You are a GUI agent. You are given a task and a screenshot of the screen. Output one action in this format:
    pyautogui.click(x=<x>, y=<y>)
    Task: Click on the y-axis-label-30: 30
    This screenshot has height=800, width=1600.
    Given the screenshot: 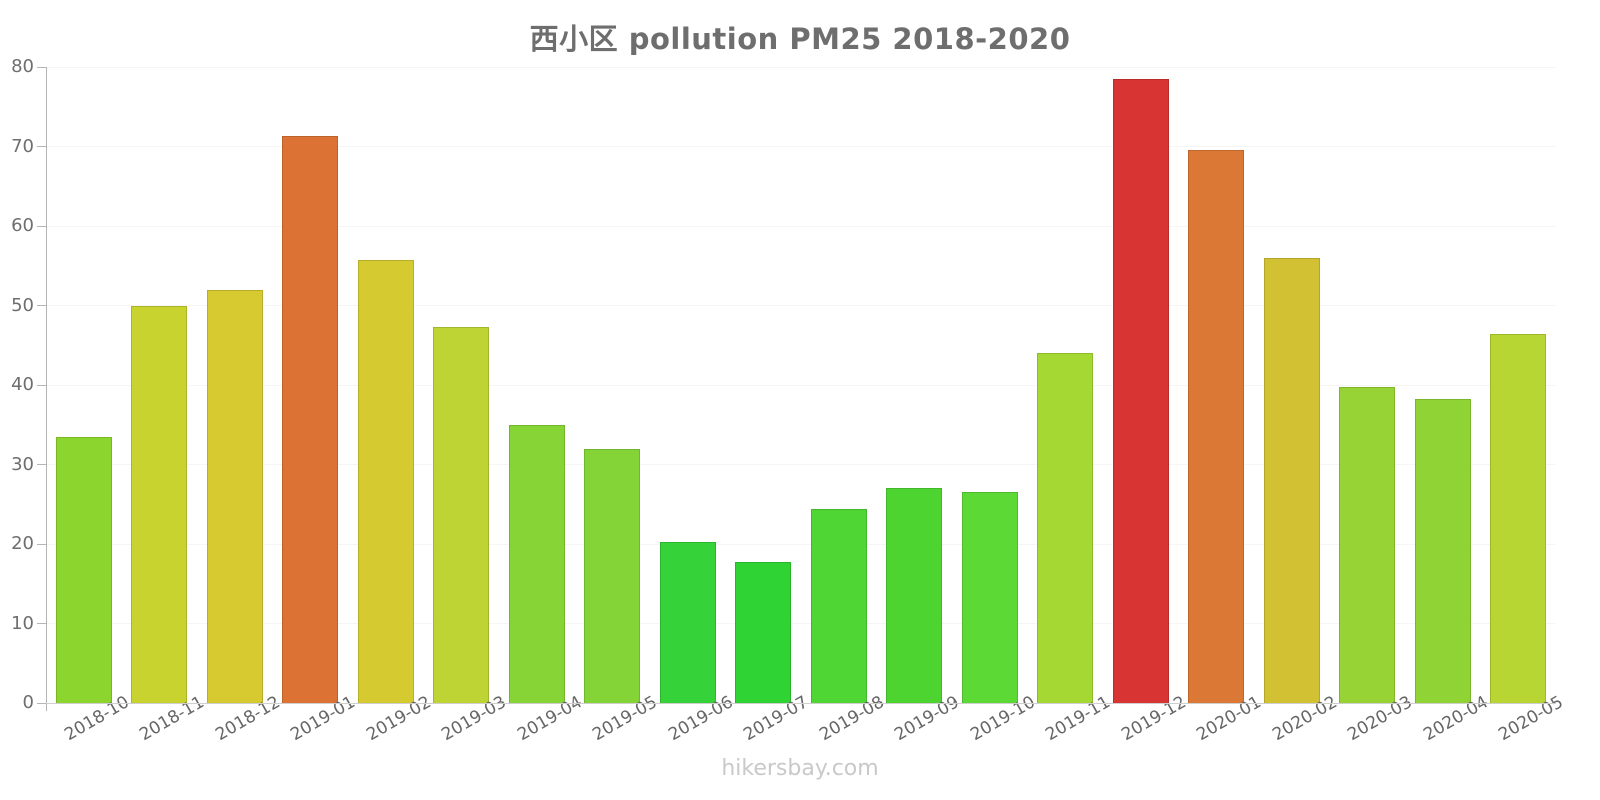 What is the action you would take?
    pyautogui.click(x=22, y=464)
    